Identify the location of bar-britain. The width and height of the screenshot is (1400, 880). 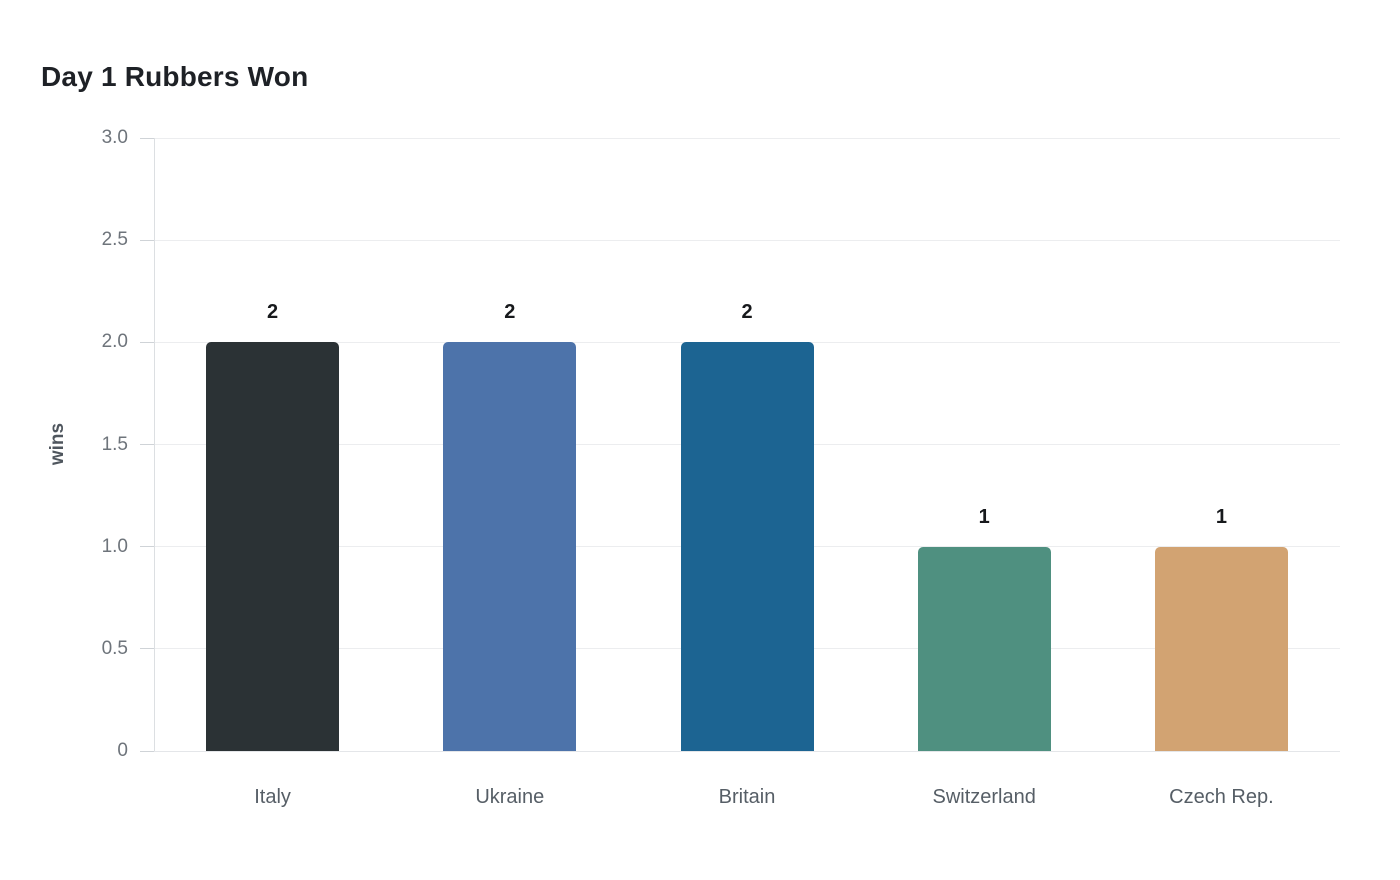
(747, 546).